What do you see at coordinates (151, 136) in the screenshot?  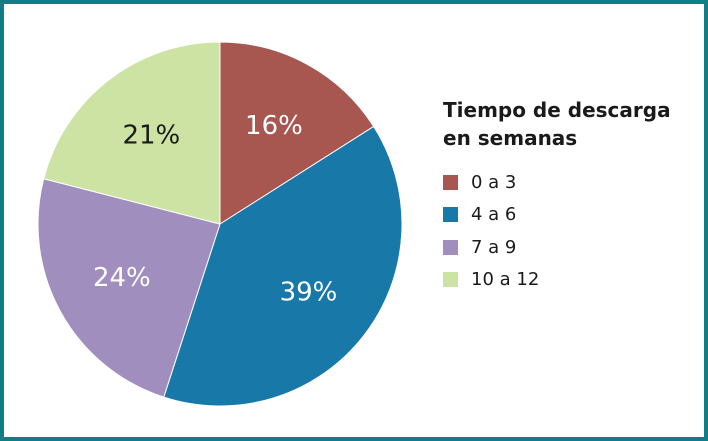 I see `slice-label-10-a-12: 21%` at bounding box center [151, 136].